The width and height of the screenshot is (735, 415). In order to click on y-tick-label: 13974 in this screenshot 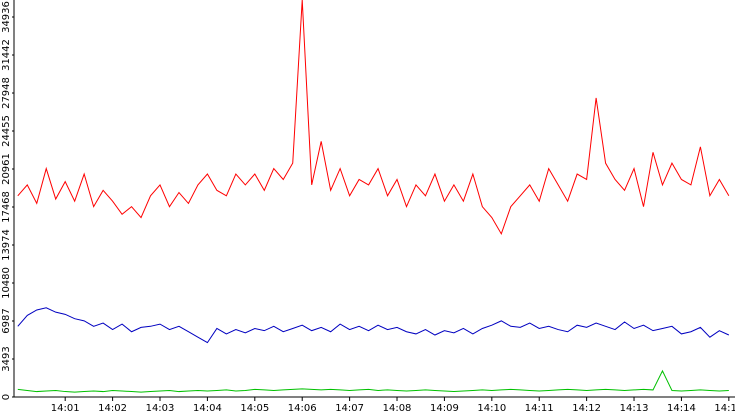, I will do `click(6, 245)`.